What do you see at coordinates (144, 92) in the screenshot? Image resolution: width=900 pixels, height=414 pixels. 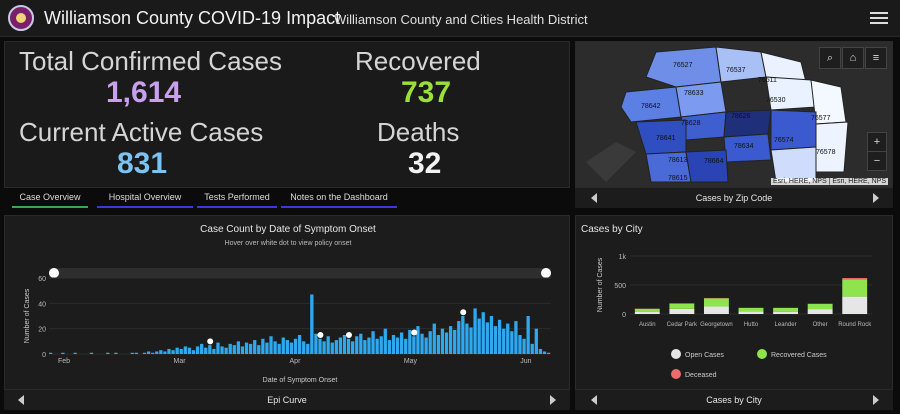 I see `total-cases-value: 1,614` at bounding box center [144, 92].